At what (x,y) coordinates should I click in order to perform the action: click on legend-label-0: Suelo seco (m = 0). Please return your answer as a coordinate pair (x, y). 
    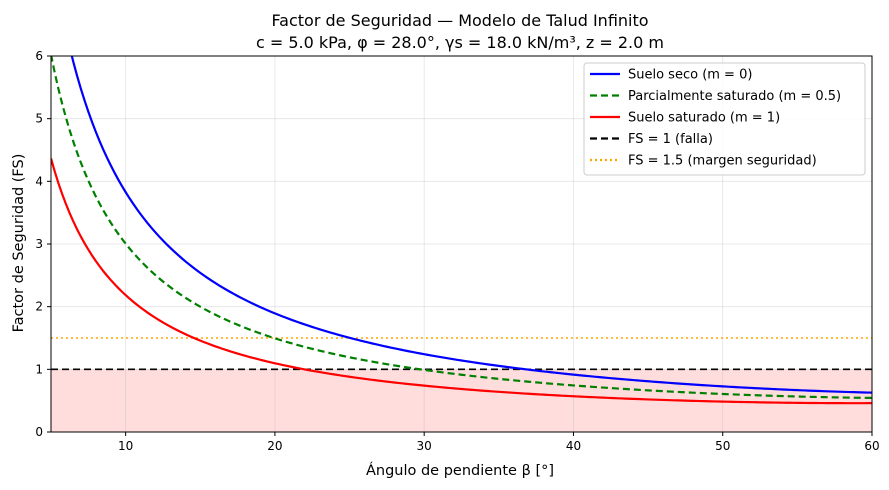
    Looking at the image, I should click on (690, 75).